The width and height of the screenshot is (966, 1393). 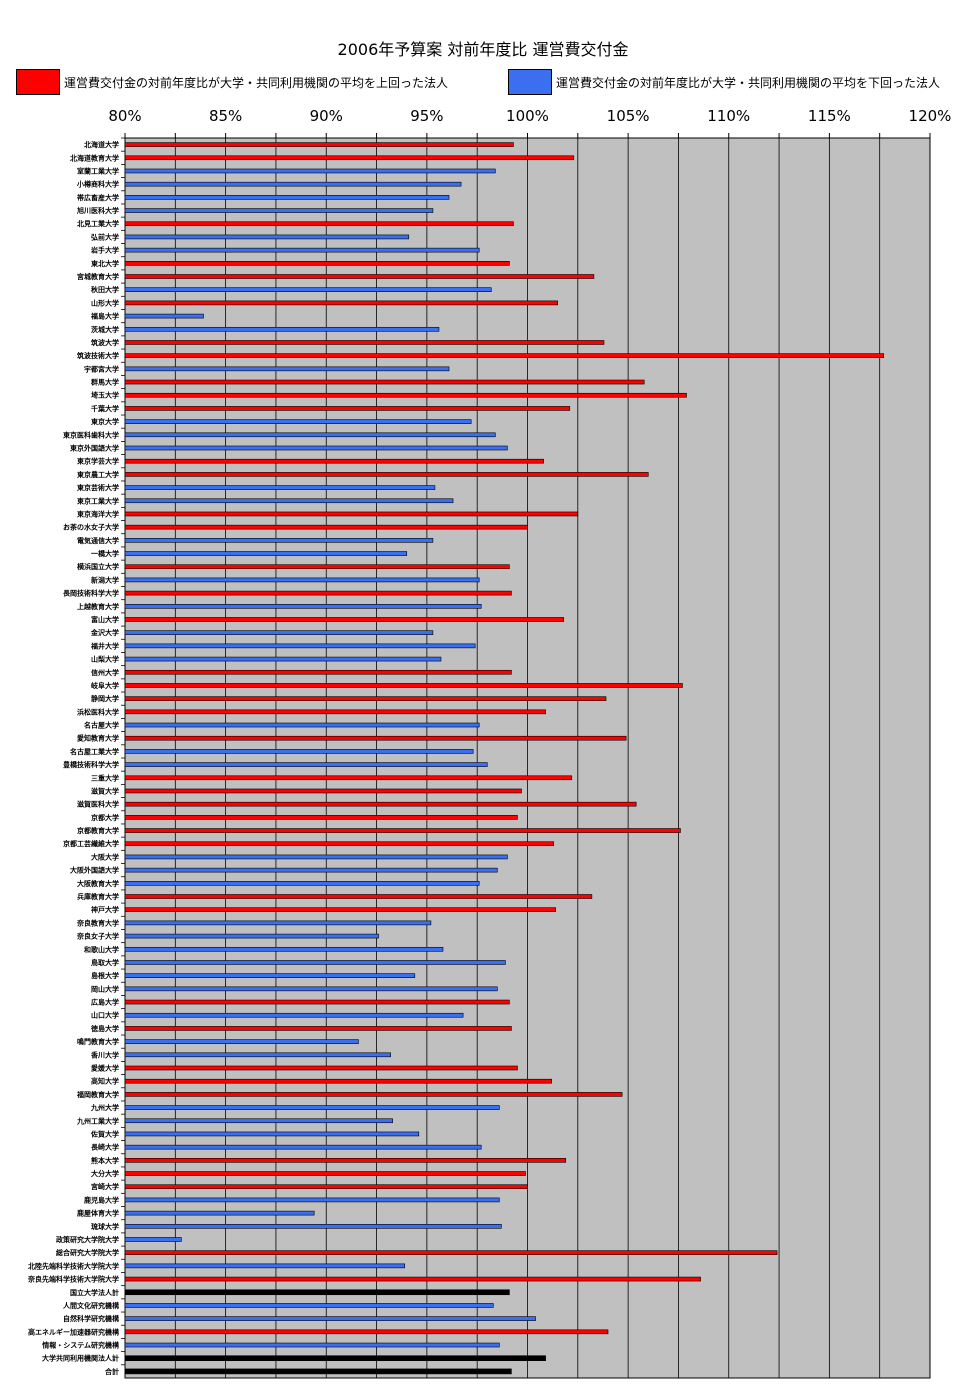 What do you see at coordinates (98, 711) in the screenshot?
I see `category-label: 浜松医科大学` at bounding box center [98, 711].